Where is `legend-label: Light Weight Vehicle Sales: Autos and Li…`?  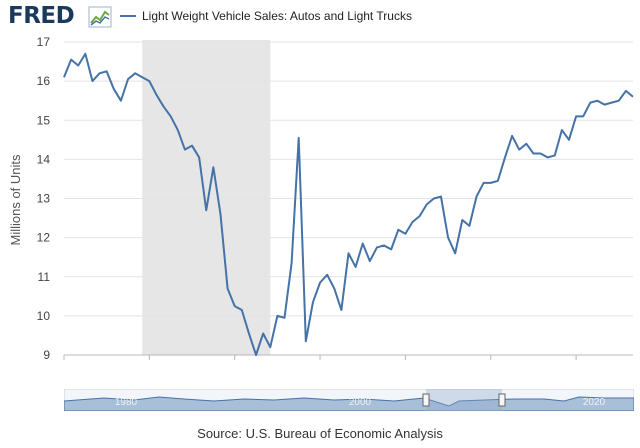
legend-label: Light Weight Vehicle Sales: Autos and Li… is located at coordinates (277, 16).